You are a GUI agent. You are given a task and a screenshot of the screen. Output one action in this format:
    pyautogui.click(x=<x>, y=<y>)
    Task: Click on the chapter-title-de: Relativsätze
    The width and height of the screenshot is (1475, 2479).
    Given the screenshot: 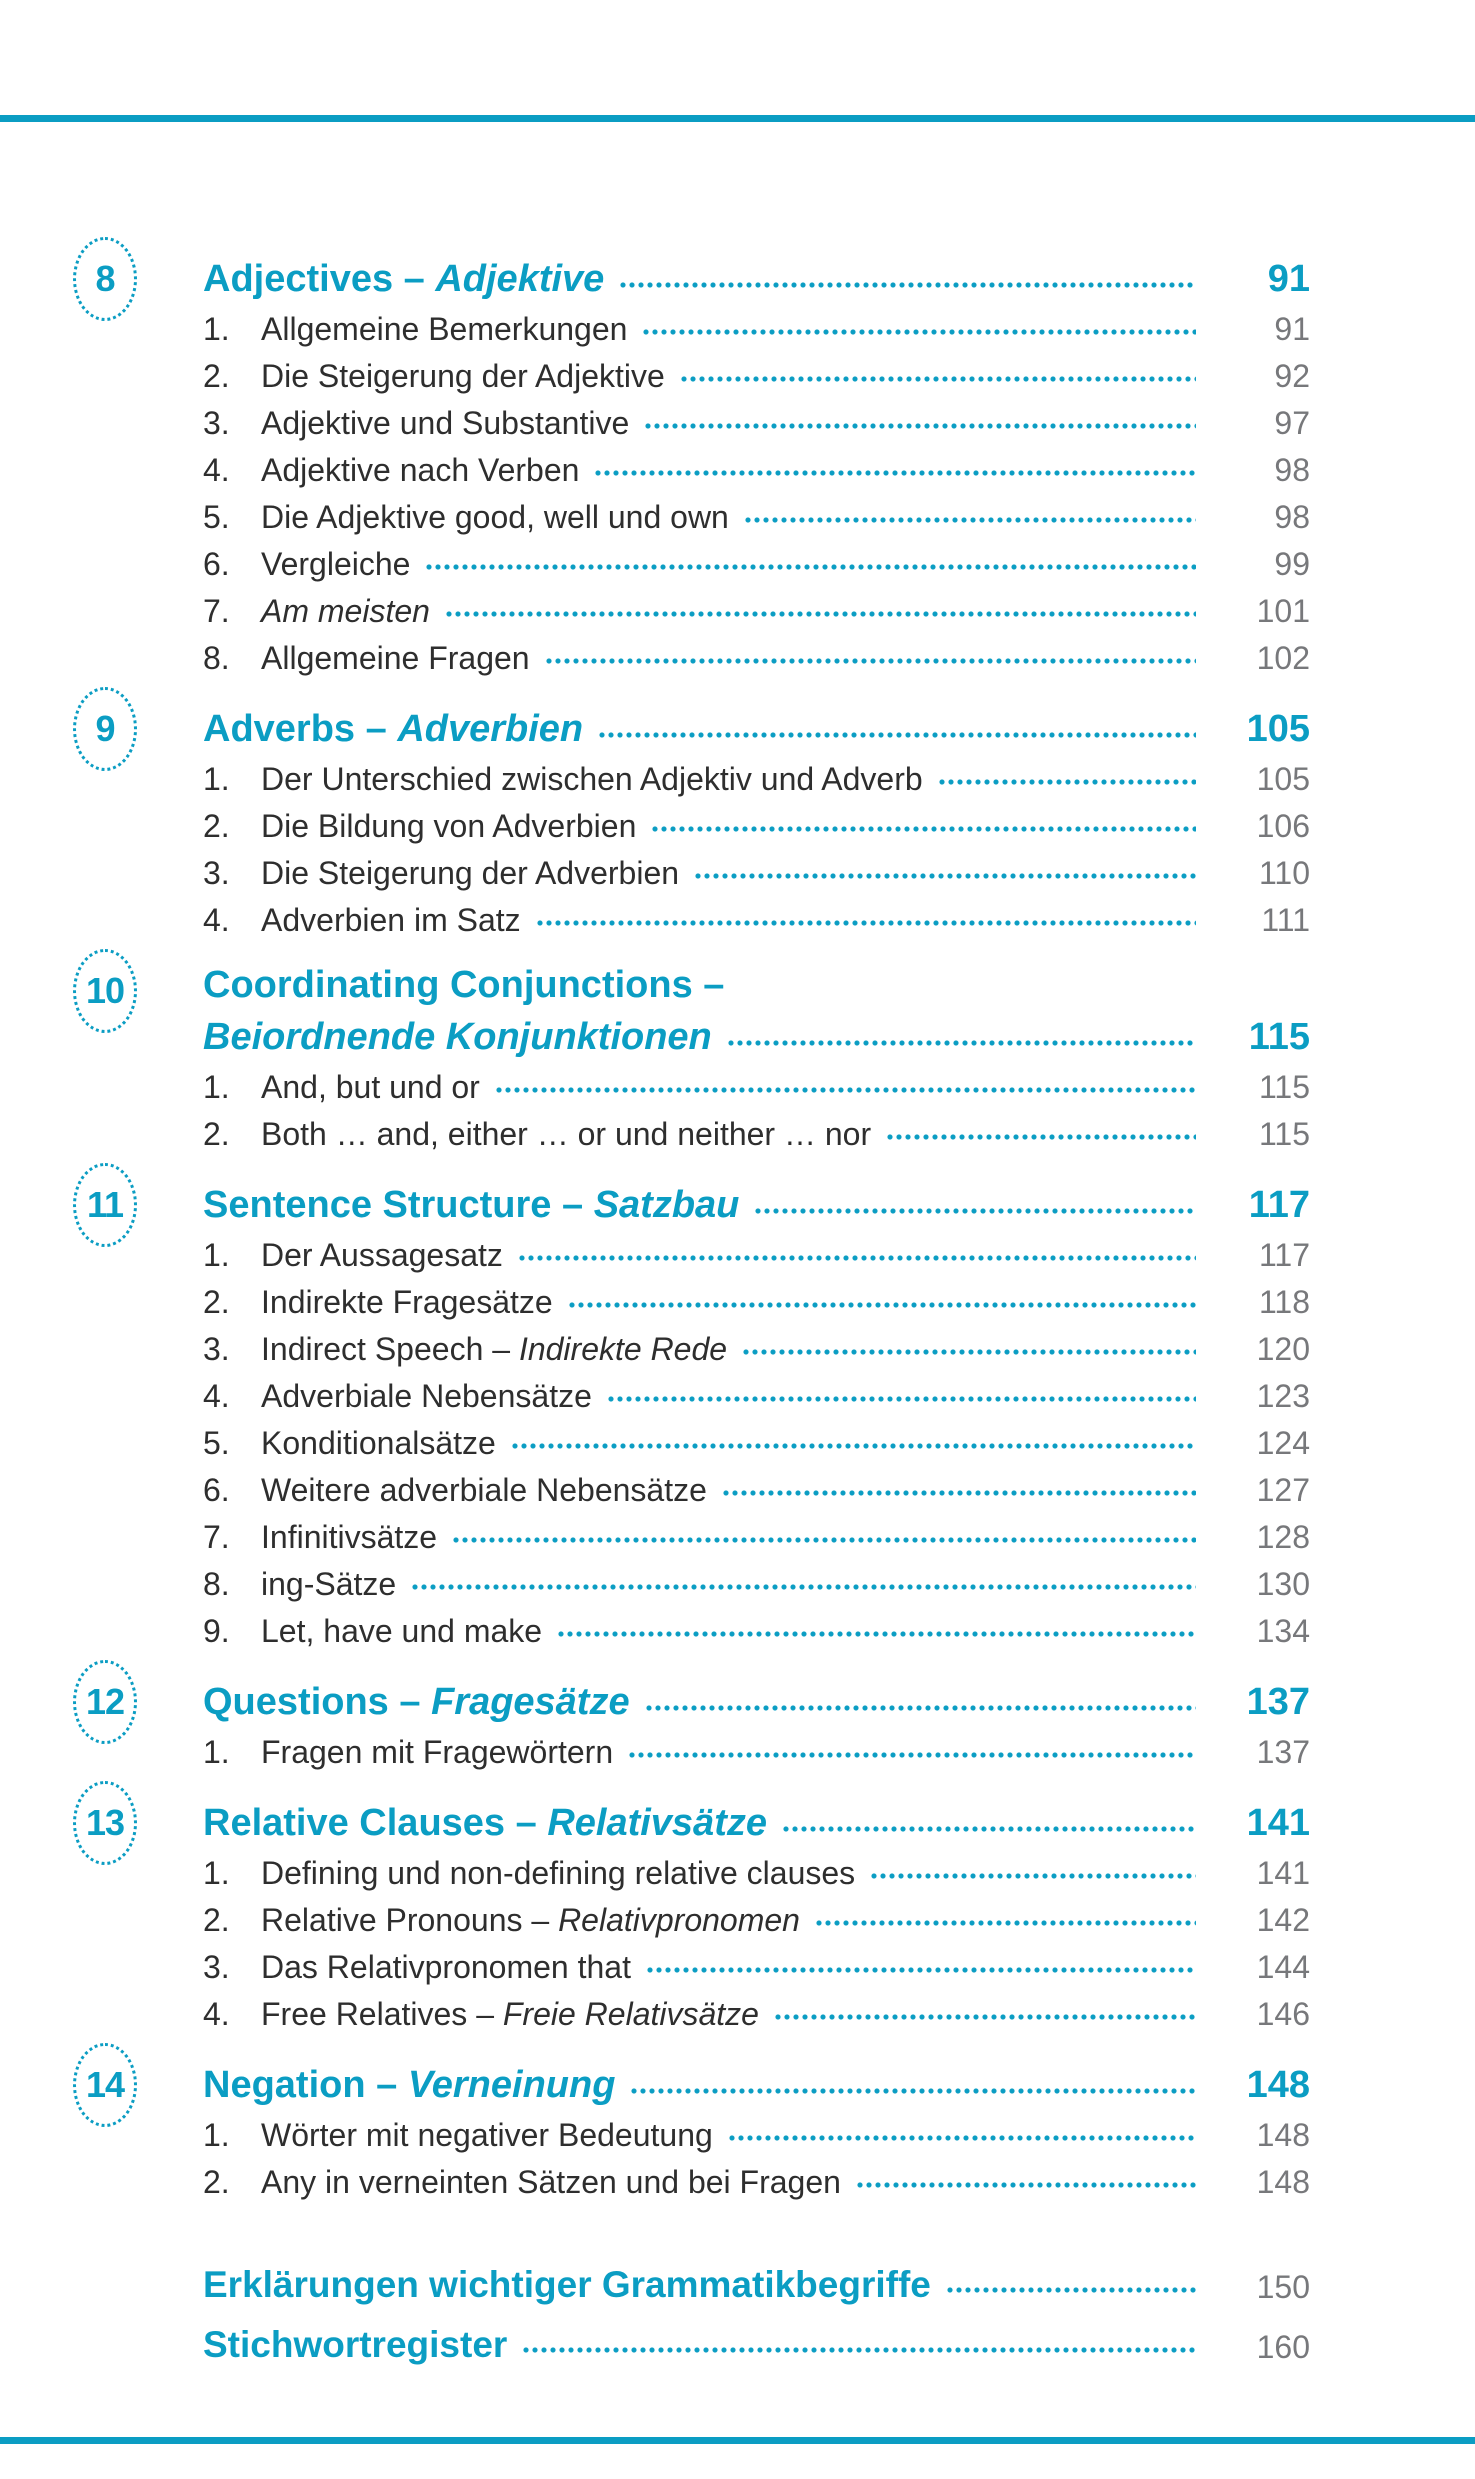 What is the action you would take?
    pyautogui.click(x=657, y=1823)
    